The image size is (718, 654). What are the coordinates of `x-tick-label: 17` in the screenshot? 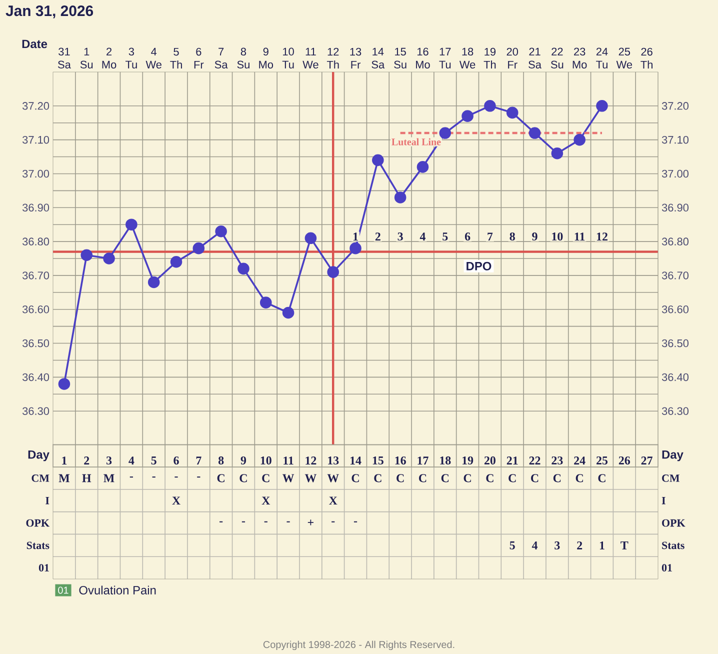 It's located at (423, 460).